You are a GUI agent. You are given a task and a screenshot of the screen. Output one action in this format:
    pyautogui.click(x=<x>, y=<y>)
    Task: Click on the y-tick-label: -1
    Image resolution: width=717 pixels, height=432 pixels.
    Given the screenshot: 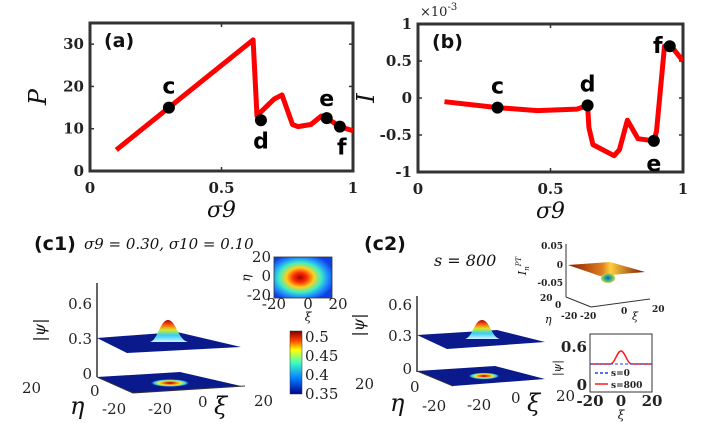 What is the action you would take?
    pyautogui.click(x=403, y=172)
    